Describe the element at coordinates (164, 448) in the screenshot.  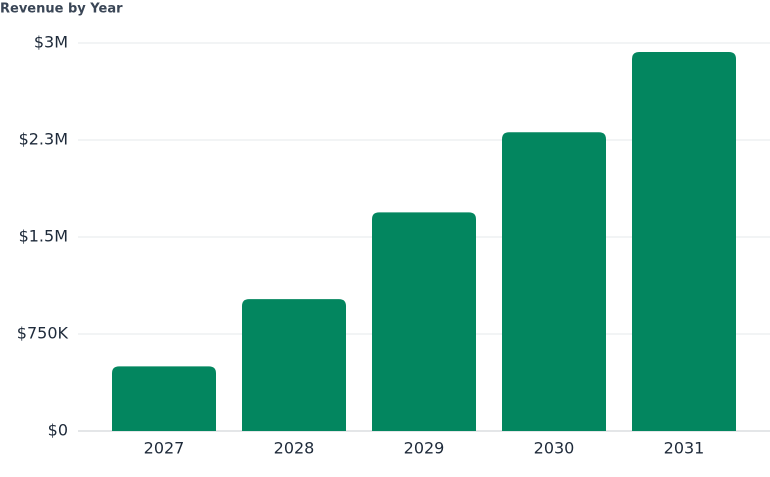
I see `x-tick-label: 2027` at that location.